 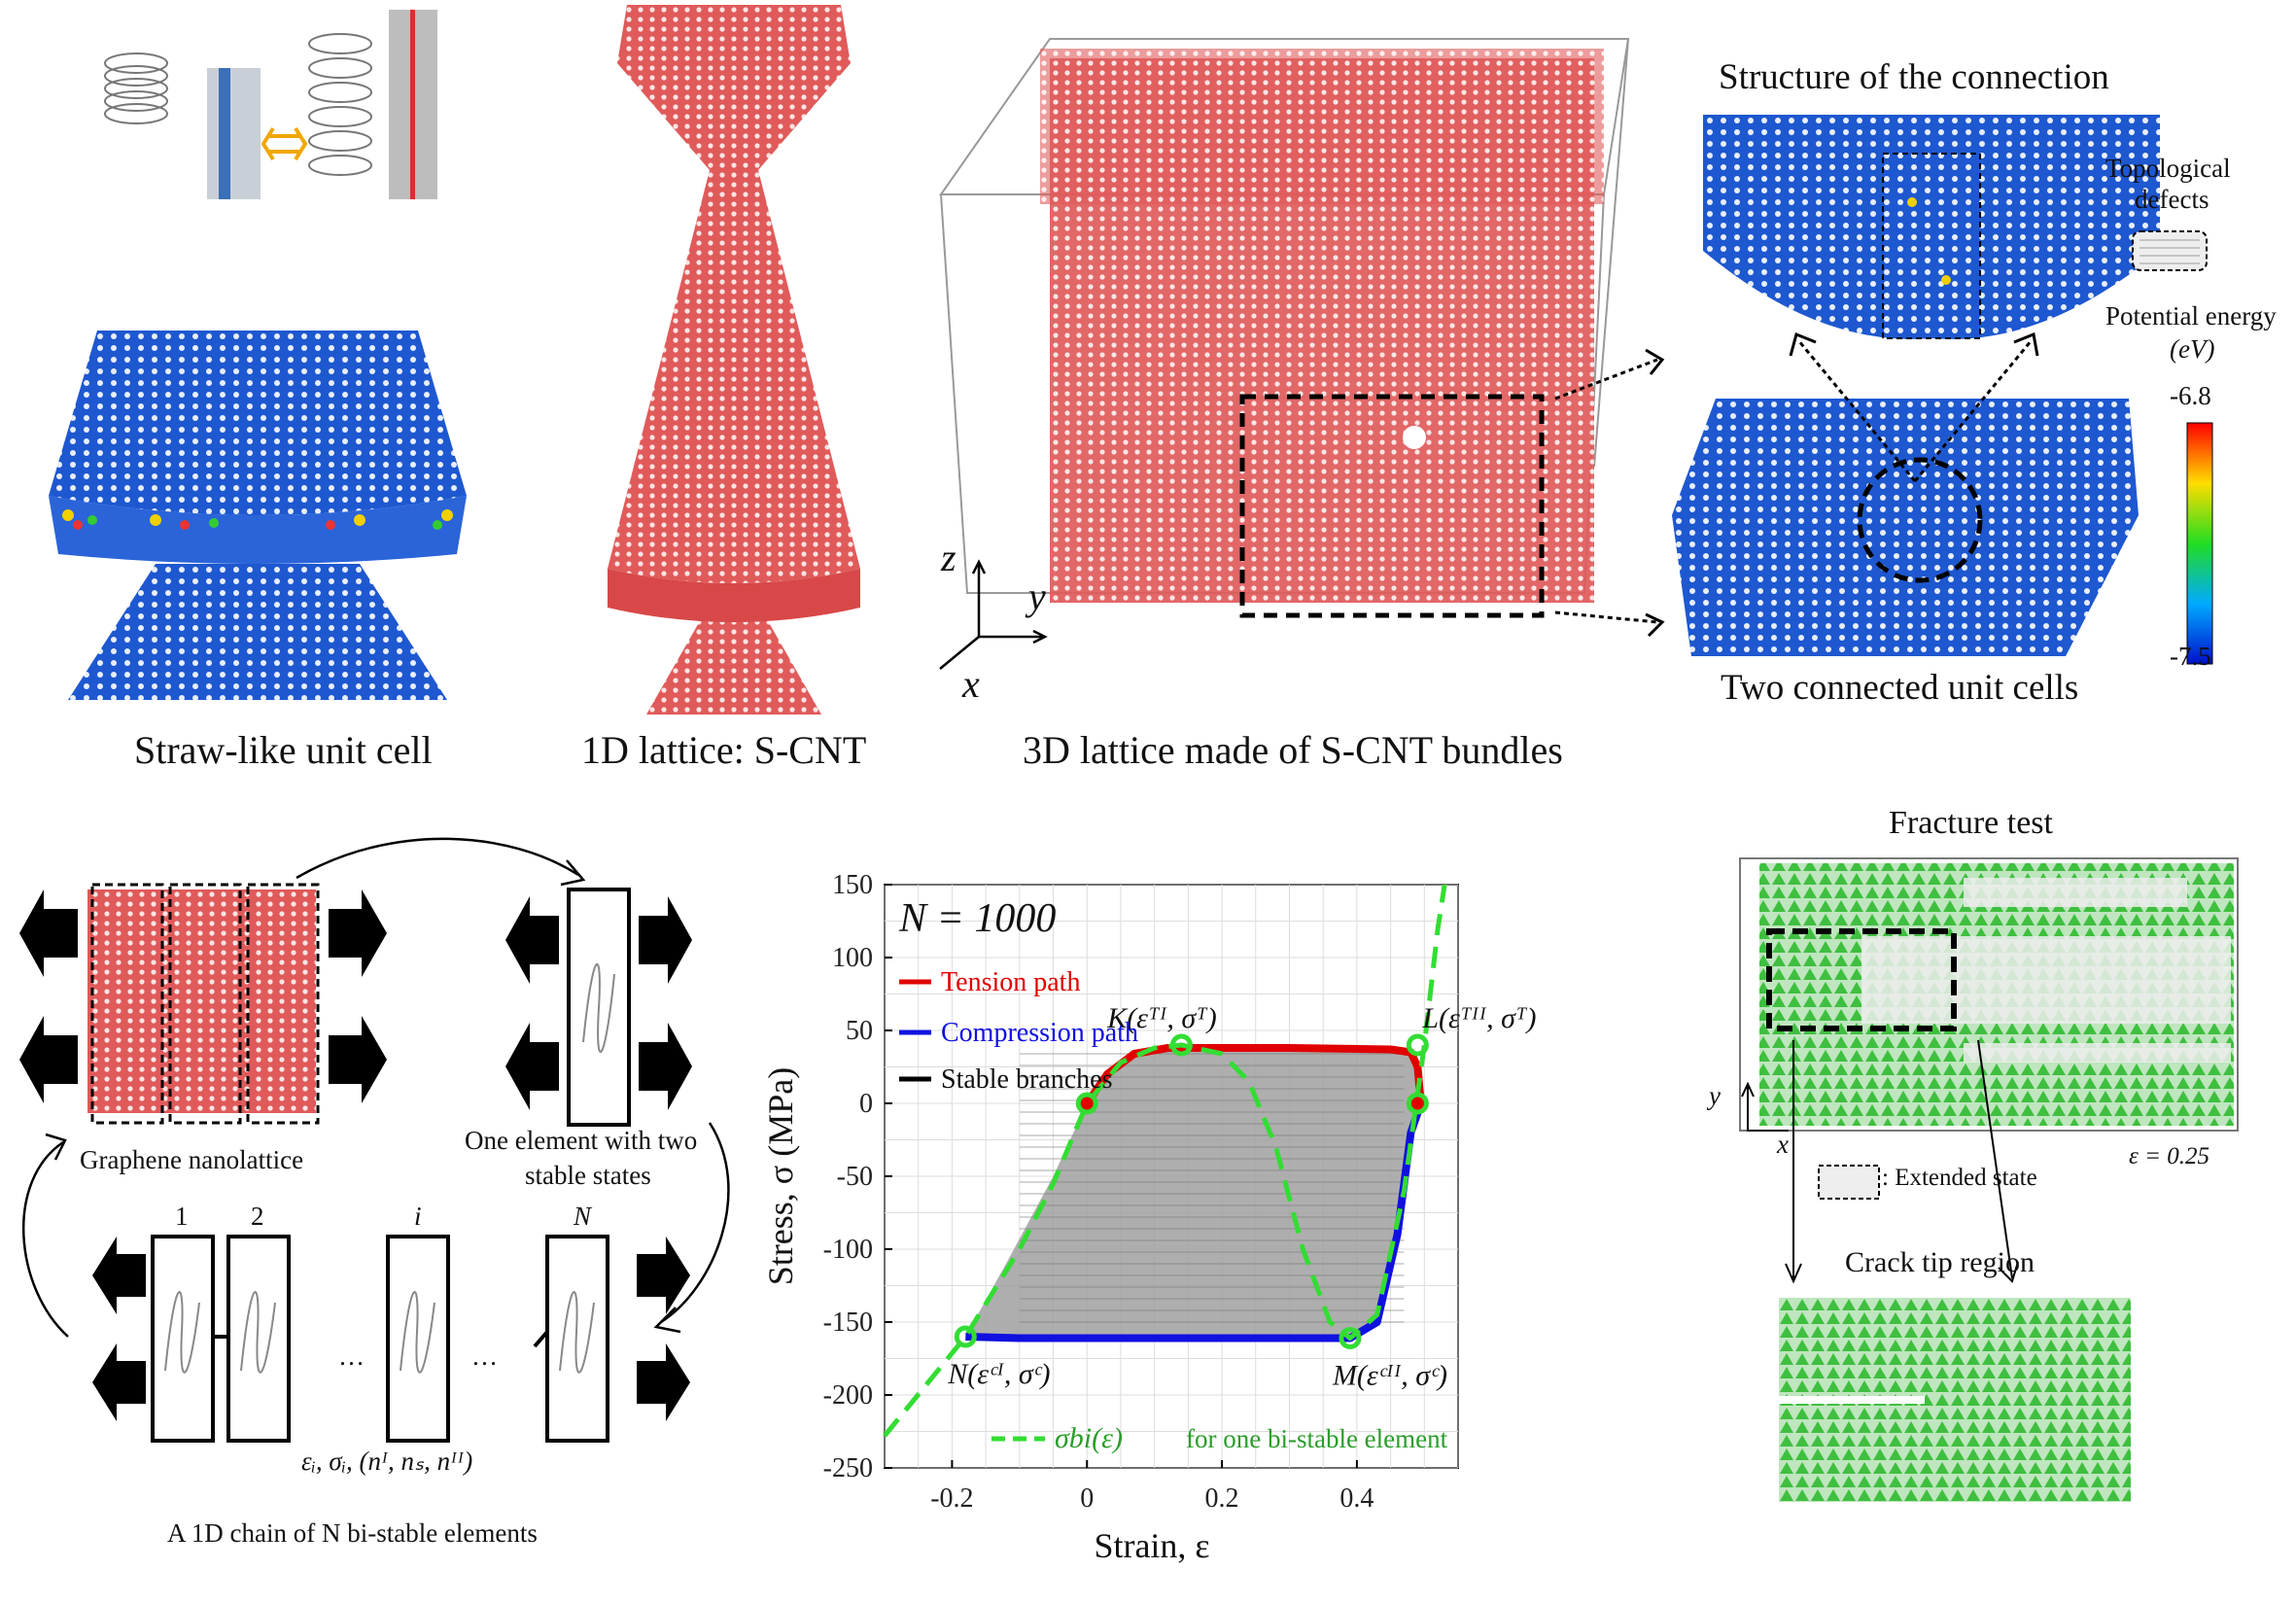 I want to click on legend-topological-line1: Topological, so click(x=2168, y=168).